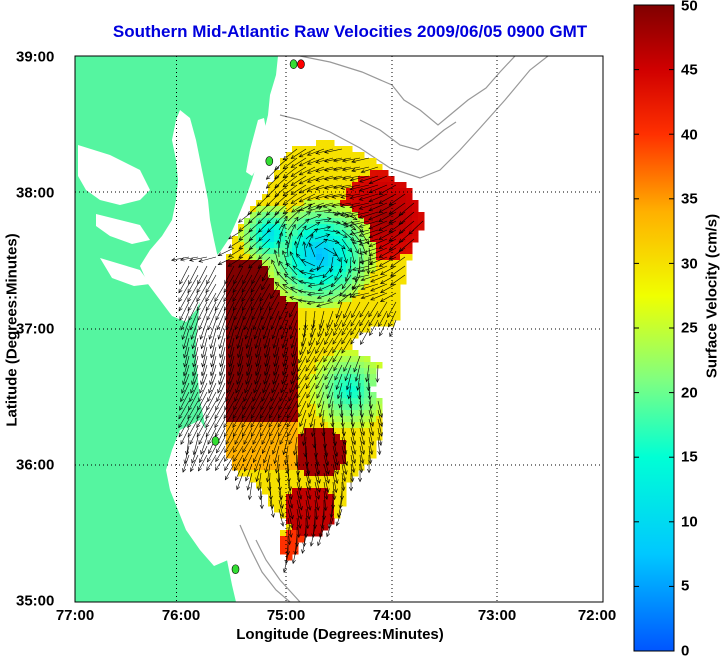 The width and height of the screenshot is (724, 659). I want to click on chesapeake-bay, so click(179, 216).